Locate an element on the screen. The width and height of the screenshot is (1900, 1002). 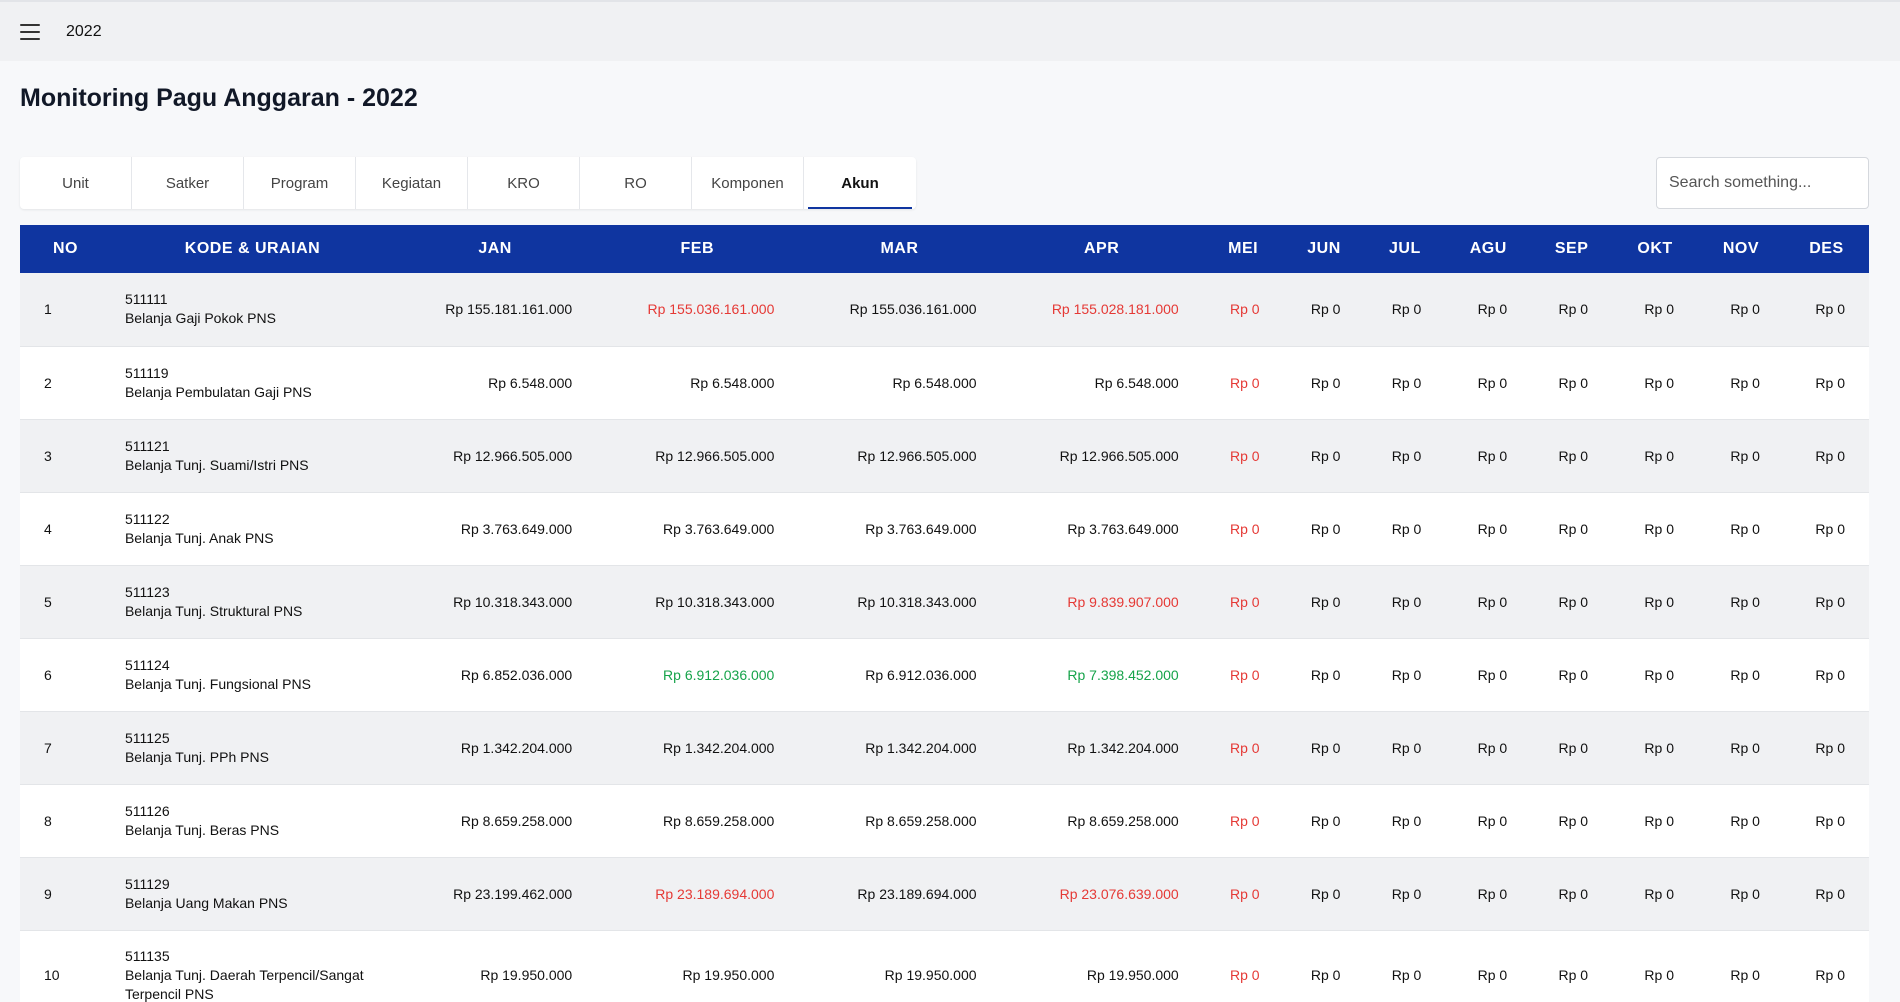
column-header: OKT is located at coordinates (1655, 249).